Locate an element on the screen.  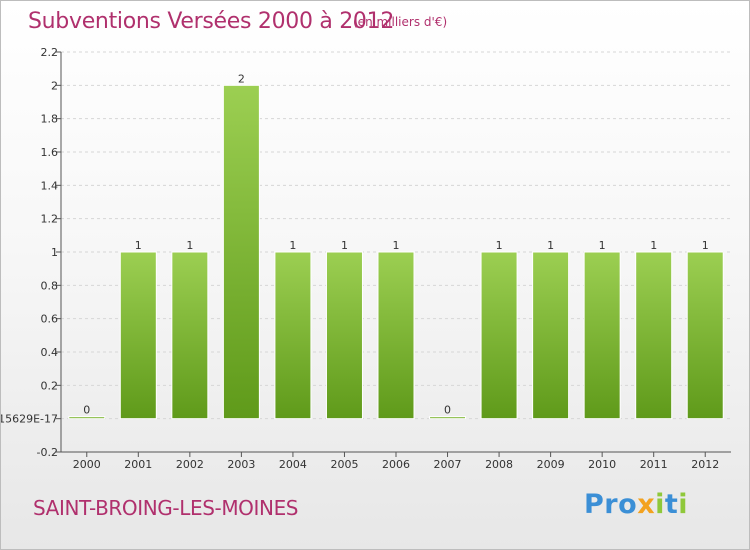
x-tick-label: 2012 is located at coordinates (705, 464).